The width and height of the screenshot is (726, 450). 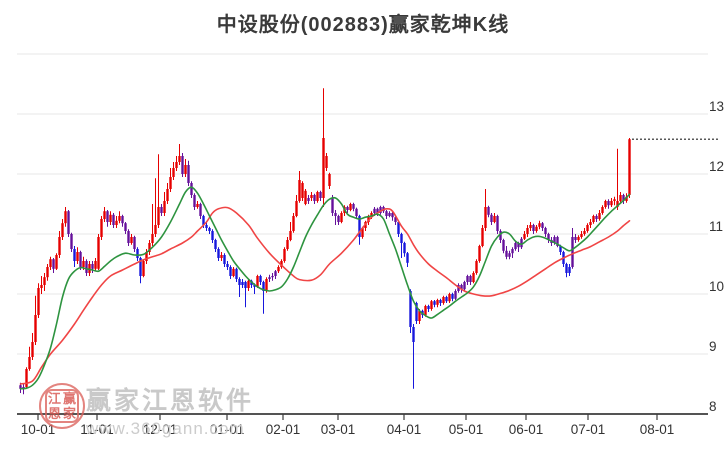 What do you see at coordinates (466, 429) in the screenshot?
I see `x-tick-label: 05-01` at bounding box center [466, 429].